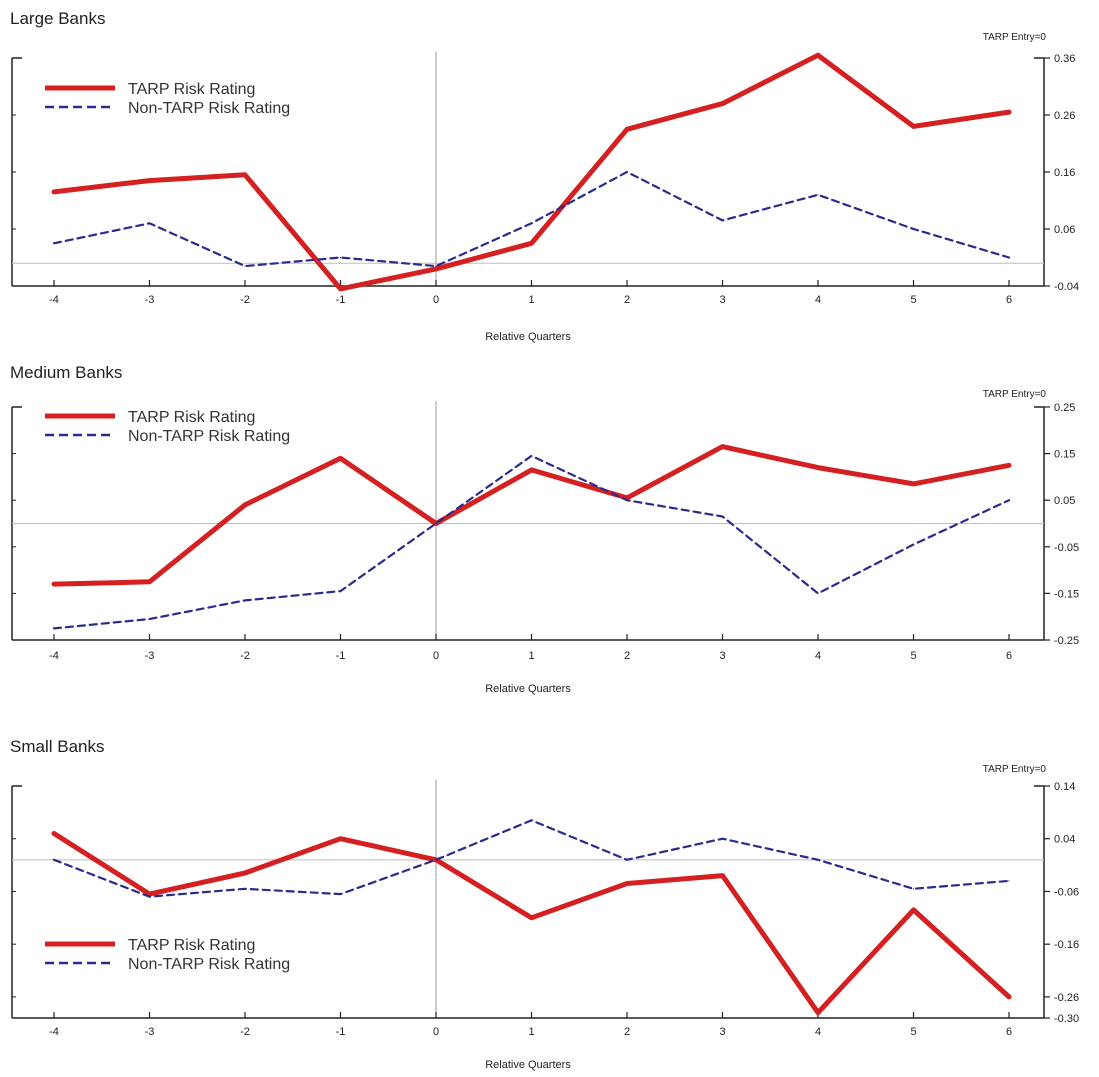  I want to click on y-tick-label: -0.16, so click(1066, 945).